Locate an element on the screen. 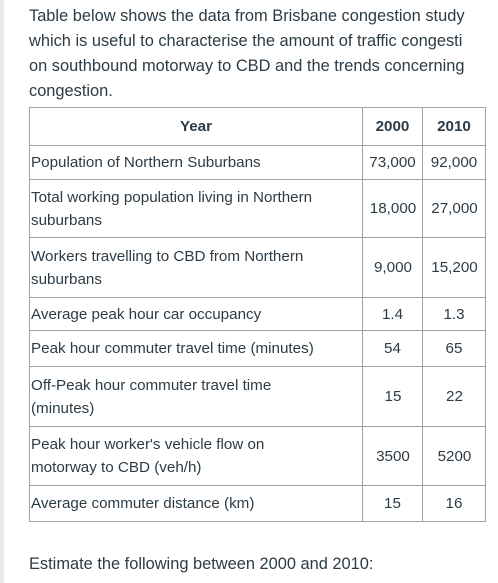  table-header-row: Year 2000 2010 is located at coordinates (257, 126).